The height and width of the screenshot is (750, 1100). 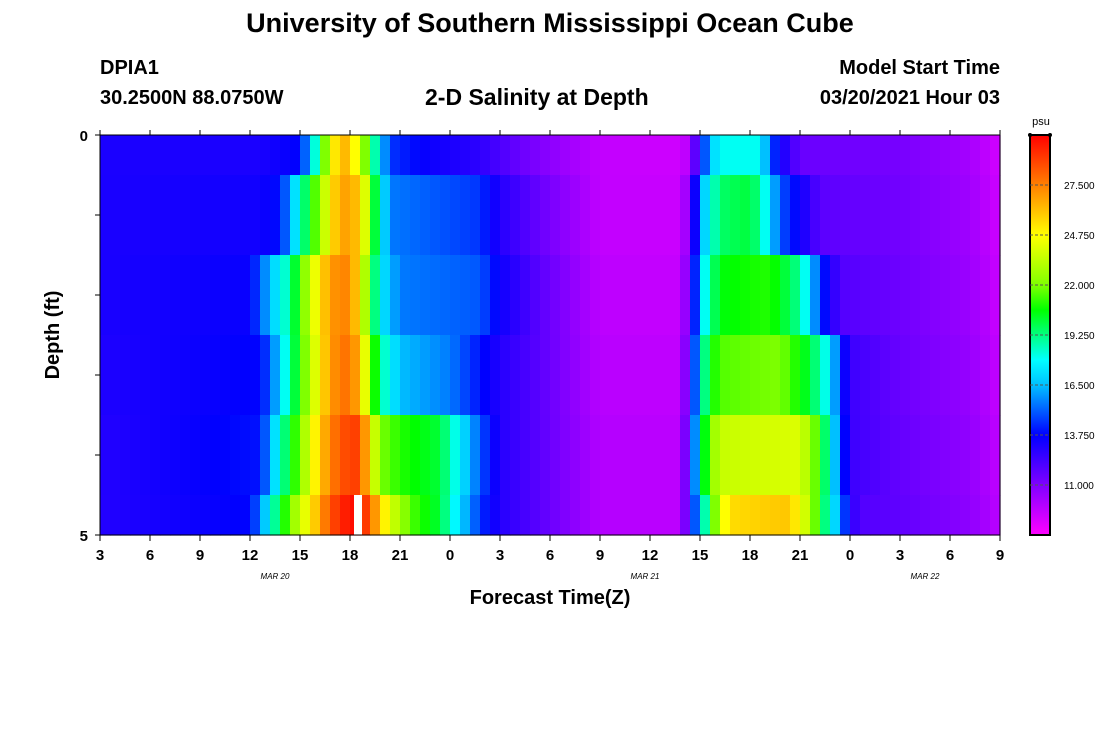 What do you see at coordinates (919, 68) in the screenshot?
I see `model-start-label: Model Start Time` at bounding box center [919, 68].